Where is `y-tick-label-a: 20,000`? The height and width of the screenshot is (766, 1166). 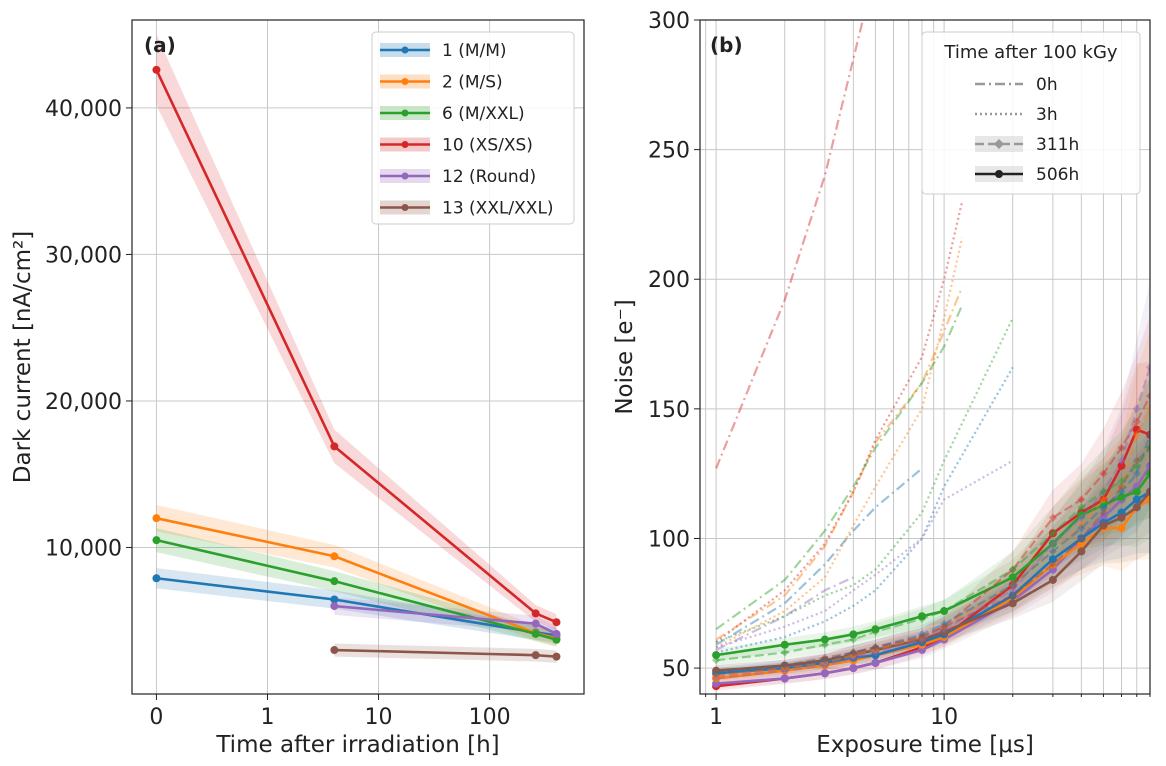
y-tick-label-a: 20,000 is located at coordinates (83, 402).